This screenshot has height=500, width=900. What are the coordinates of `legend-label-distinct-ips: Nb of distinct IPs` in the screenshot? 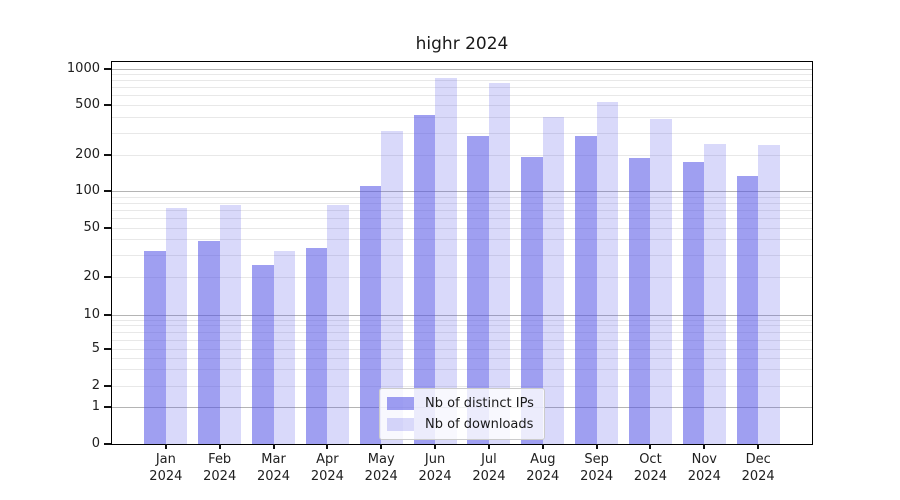 It's located at (479, 404).